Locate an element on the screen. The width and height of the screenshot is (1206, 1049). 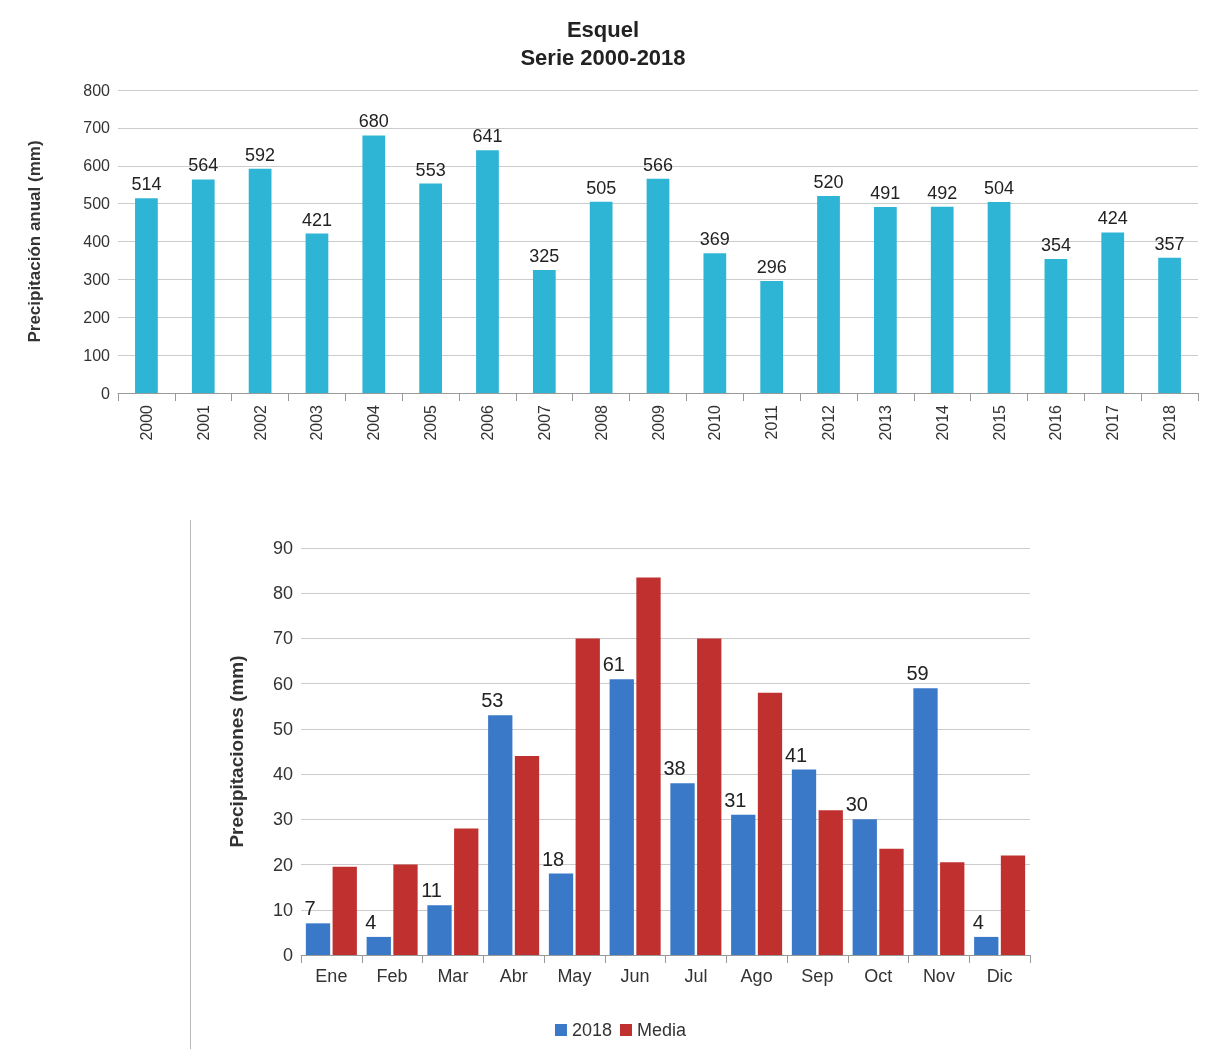
data-label: 41 is located at coordinates (796, 754).